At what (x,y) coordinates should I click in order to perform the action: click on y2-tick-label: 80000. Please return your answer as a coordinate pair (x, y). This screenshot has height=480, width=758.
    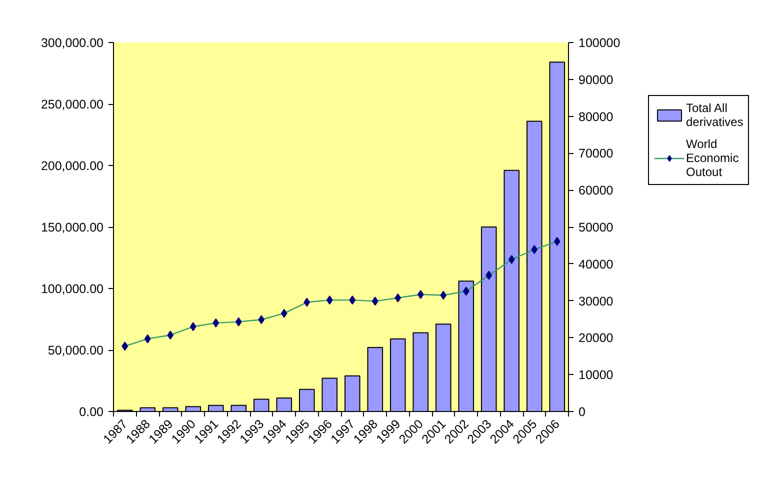
    Looking at the image, I should click on (596, 117).